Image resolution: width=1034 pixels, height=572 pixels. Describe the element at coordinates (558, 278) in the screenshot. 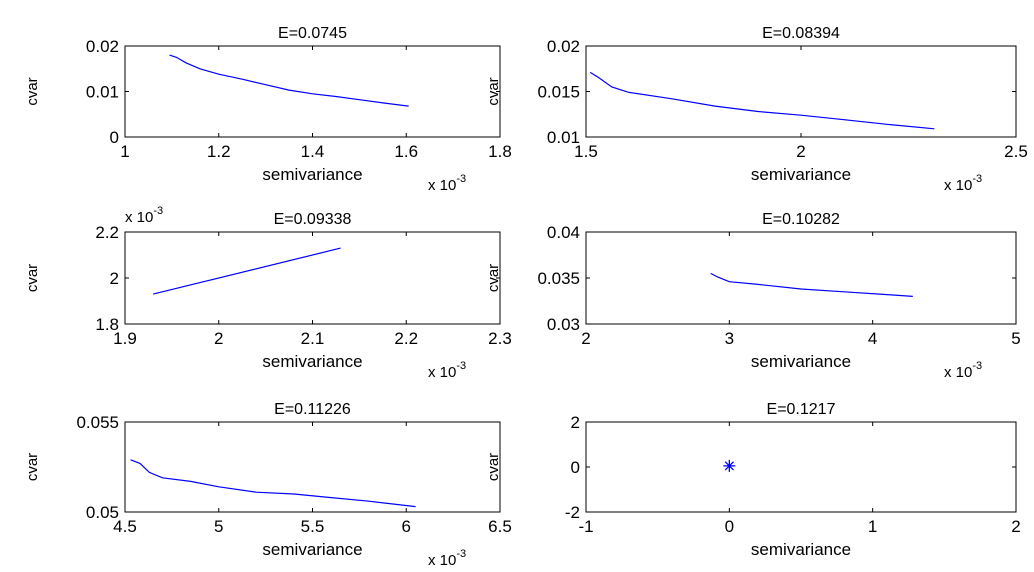

I see `y-tick-label: 0.035` at that location.